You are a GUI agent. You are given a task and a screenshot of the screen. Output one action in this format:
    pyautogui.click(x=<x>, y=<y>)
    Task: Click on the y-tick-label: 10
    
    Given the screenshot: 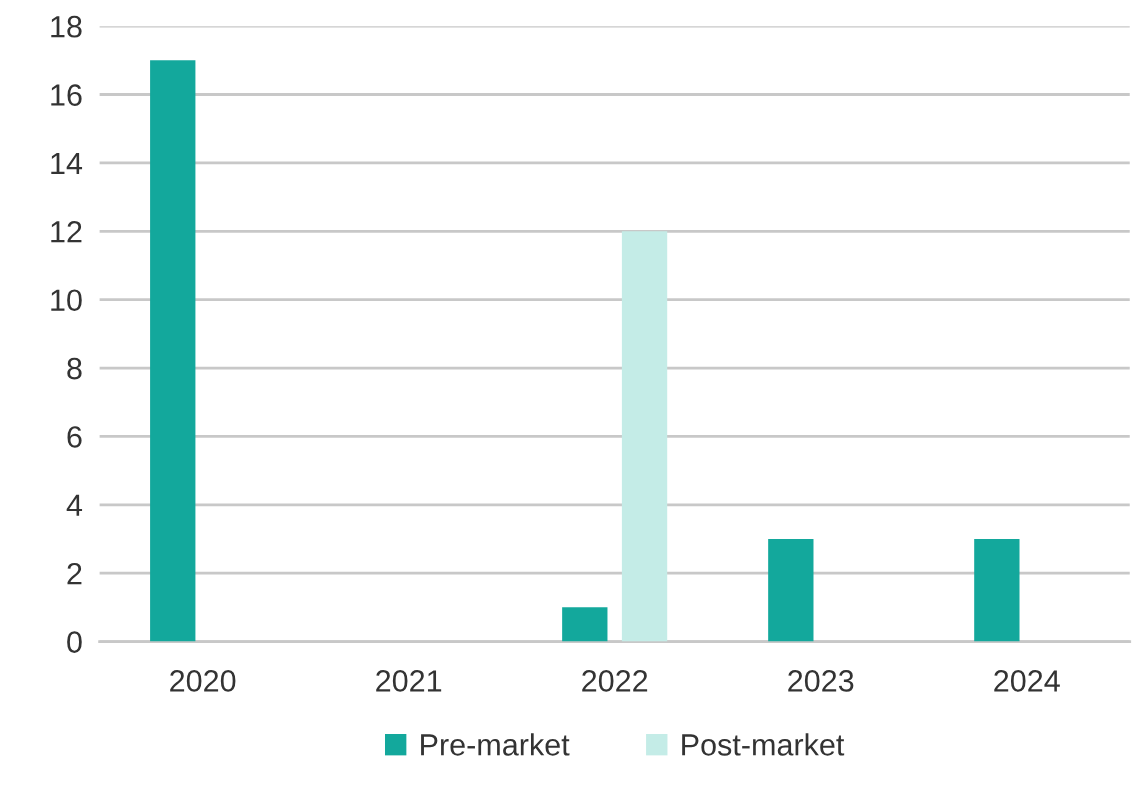 What is the action you would take?
    pyautogui.click(x=66, y=300)
    